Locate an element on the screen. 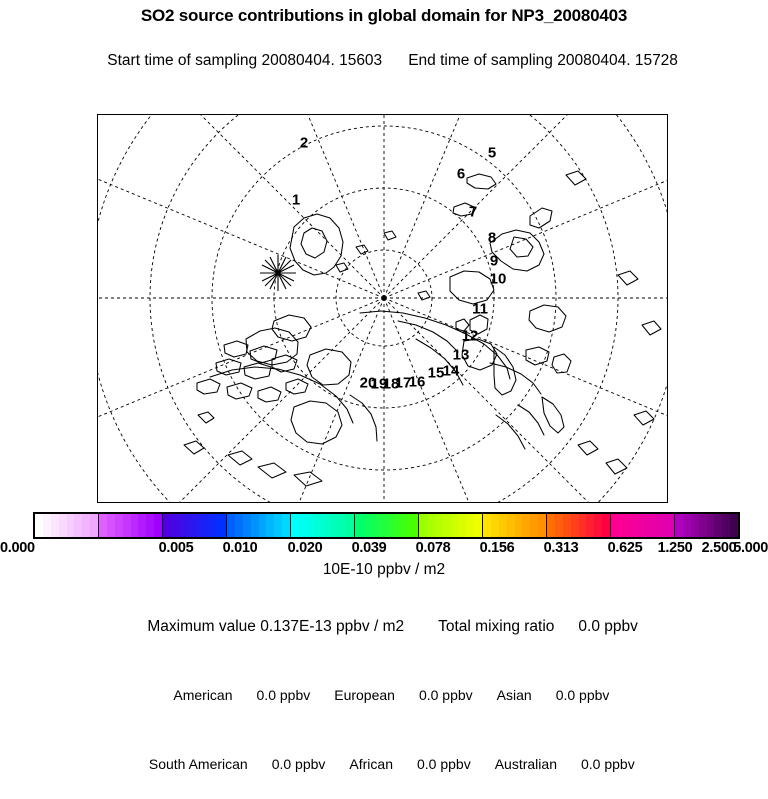 This screenshot has height=799, width=768. colorbar-tick-11: 5.000 is located at coordinates (750, 548).